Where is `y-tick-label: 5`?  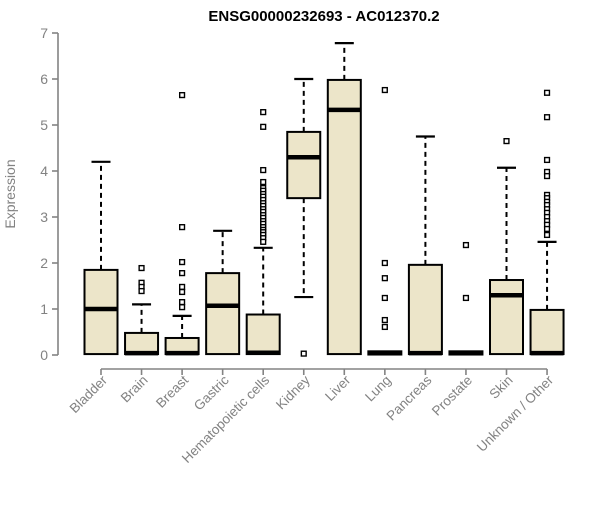 y-tick-label: 5 is located at coordinates (44, 125).